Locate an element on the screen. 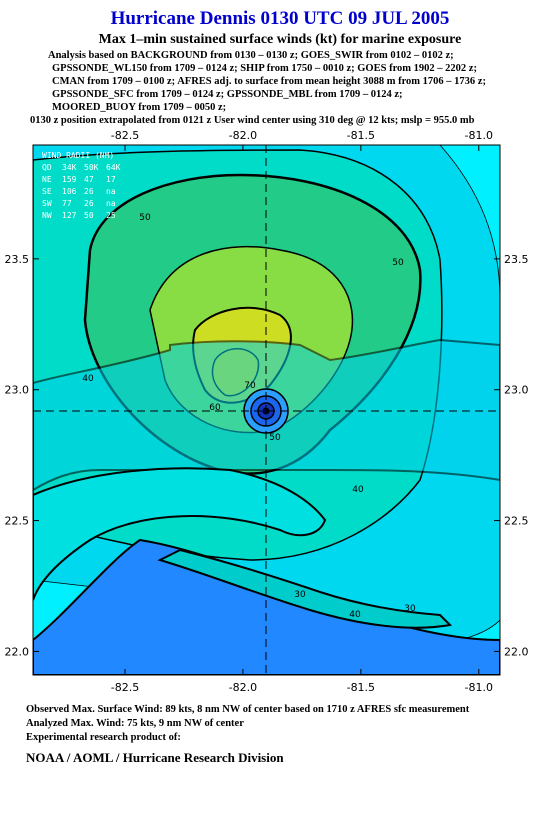 The height and width of the screenshot is (815, 560). analysis-line: MOORED_BUOY from 1709 – 0050 z; is located at coordinates (139, 107).